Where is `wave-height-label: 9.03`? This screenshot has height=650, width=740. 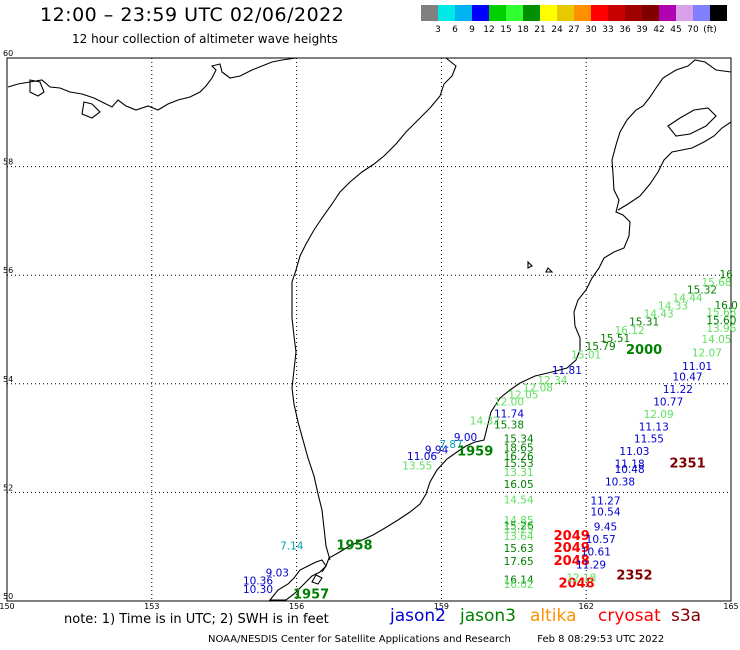
wave-height-label: 9.03 is located at coordinates (277, 574).